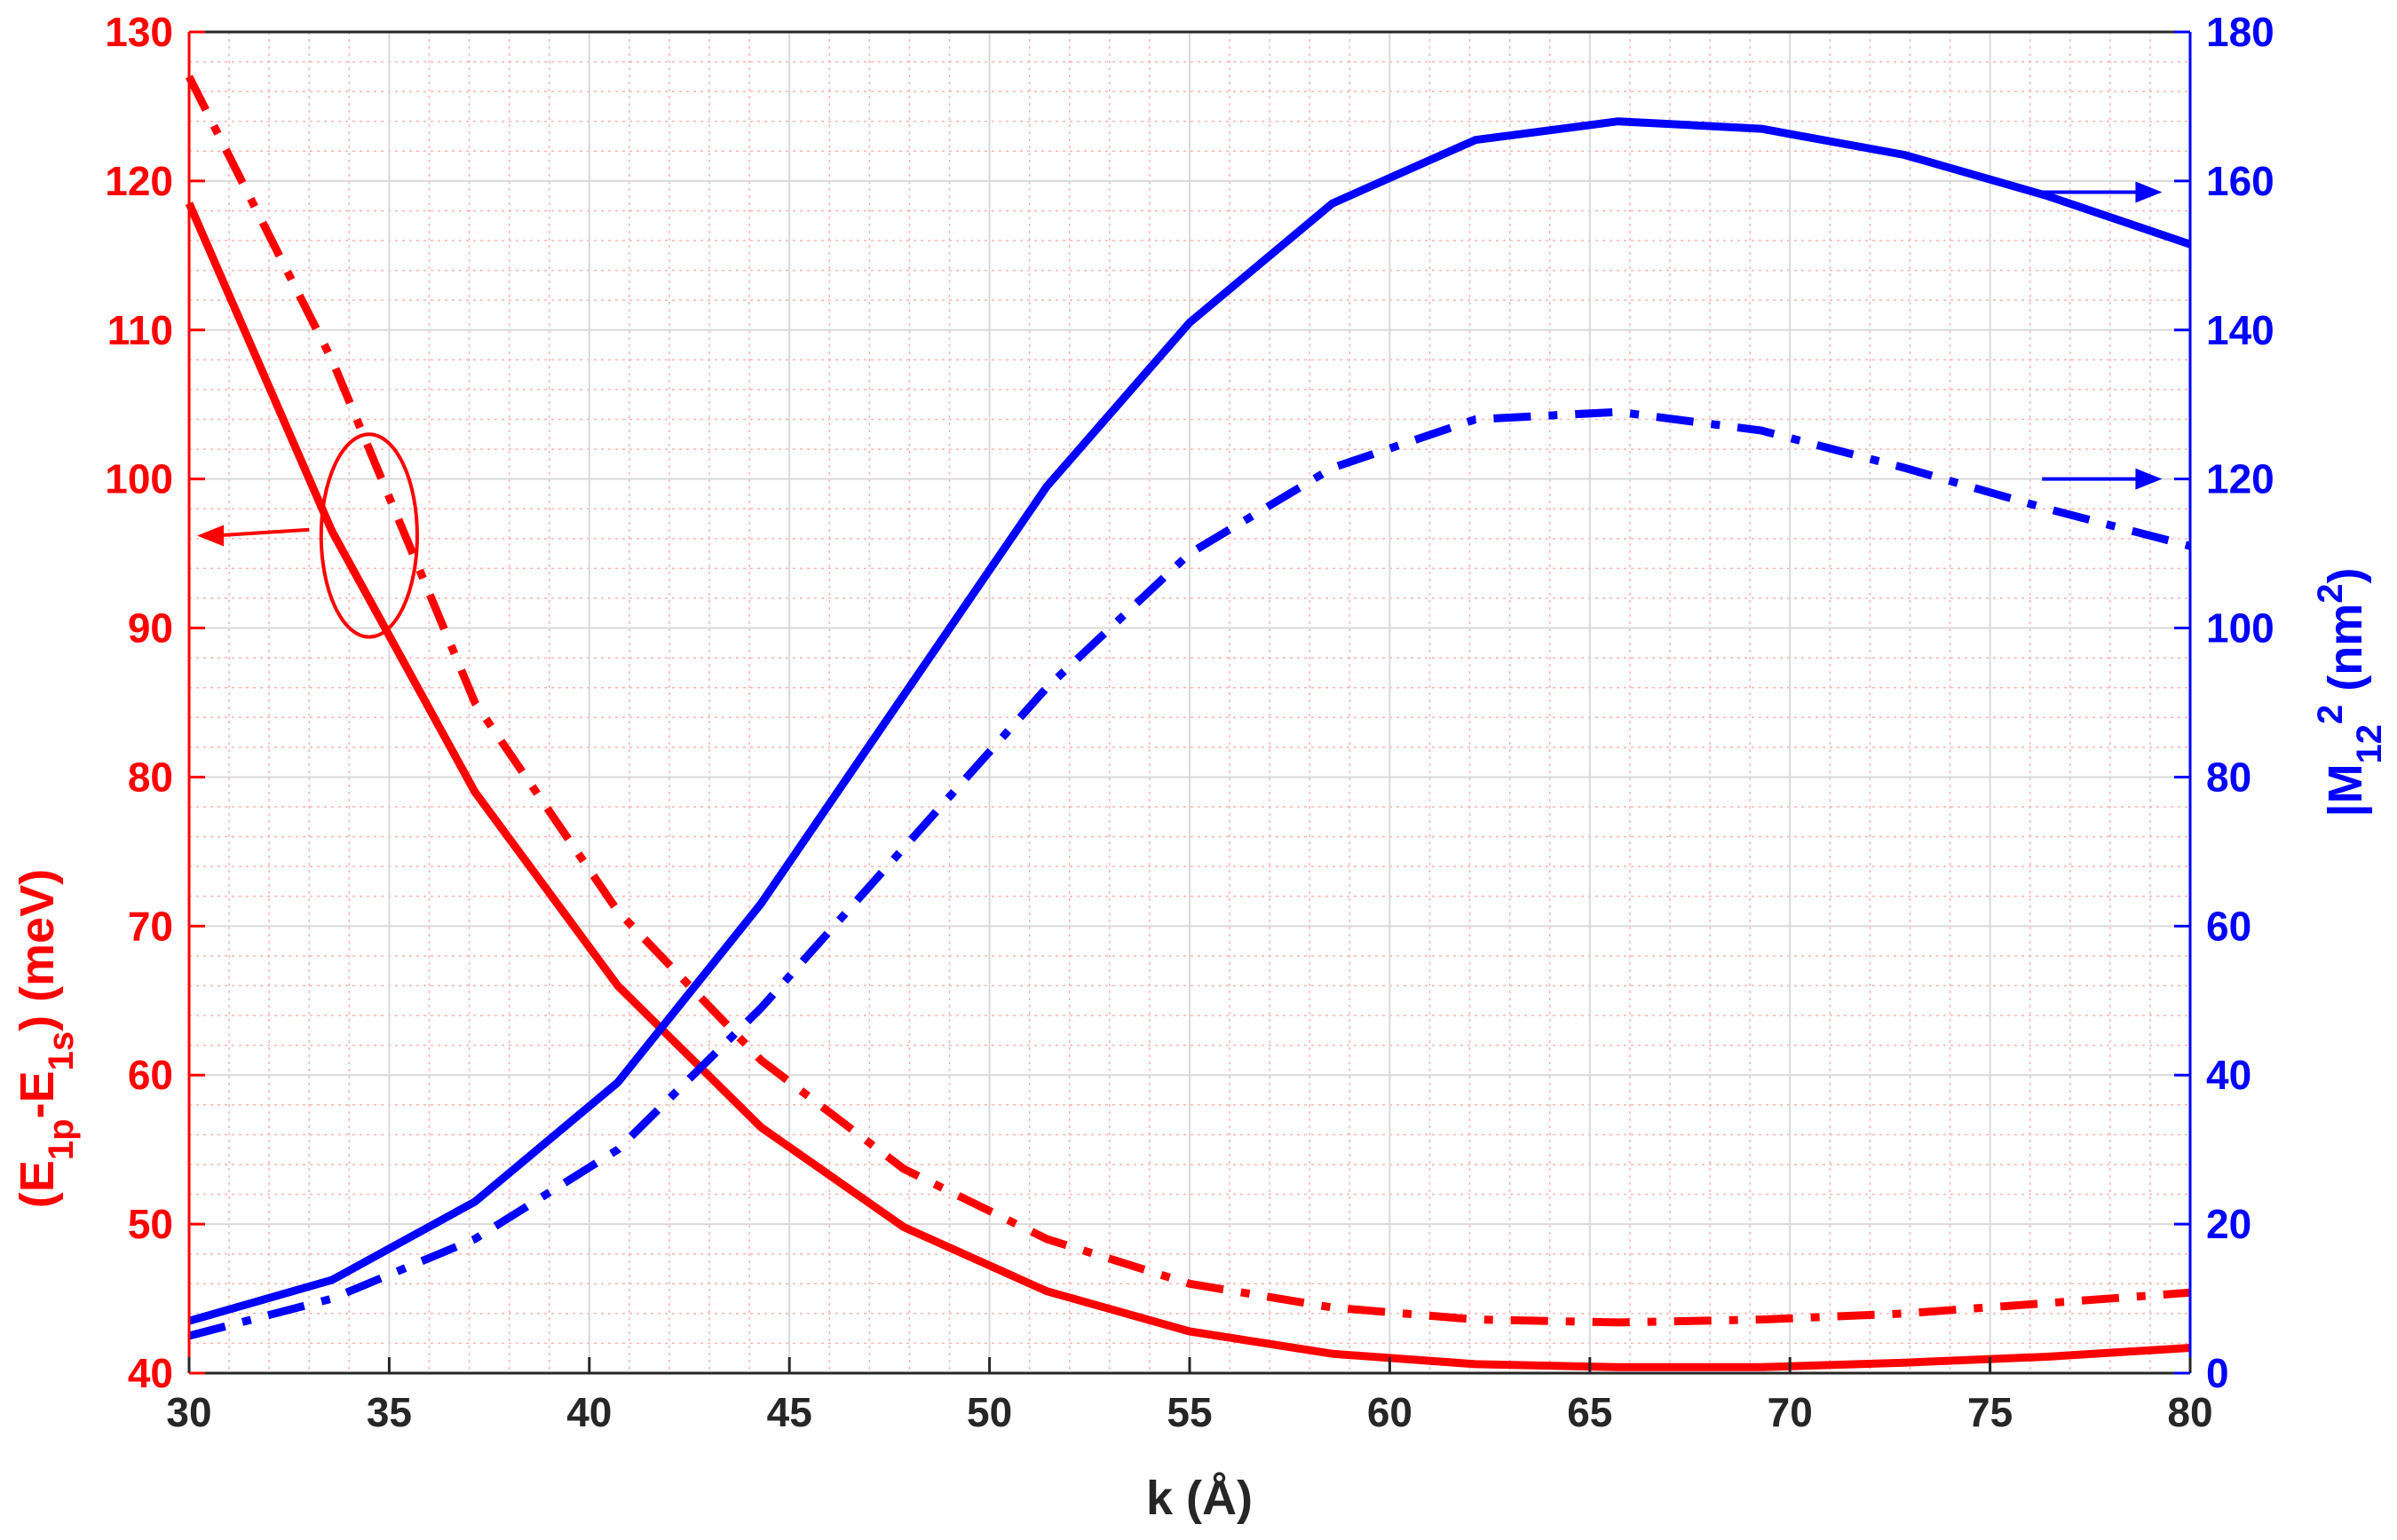 This screenshot has width=2397, height=1540. Describe the element at coordinates (2350, 692) in the screenshot. I see `right-axis-title: |M122 (nm2)` at that location.